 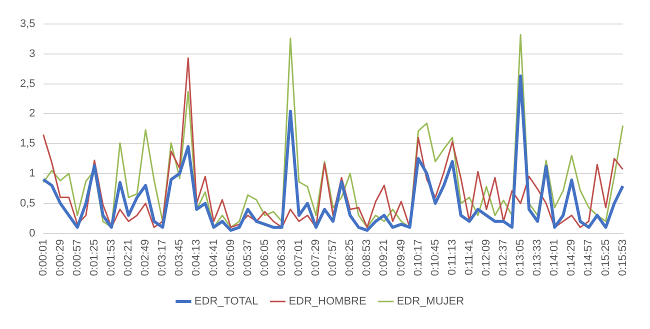 I want to click on x-tick-label: 0:08:25, so click(x=350, y=257).